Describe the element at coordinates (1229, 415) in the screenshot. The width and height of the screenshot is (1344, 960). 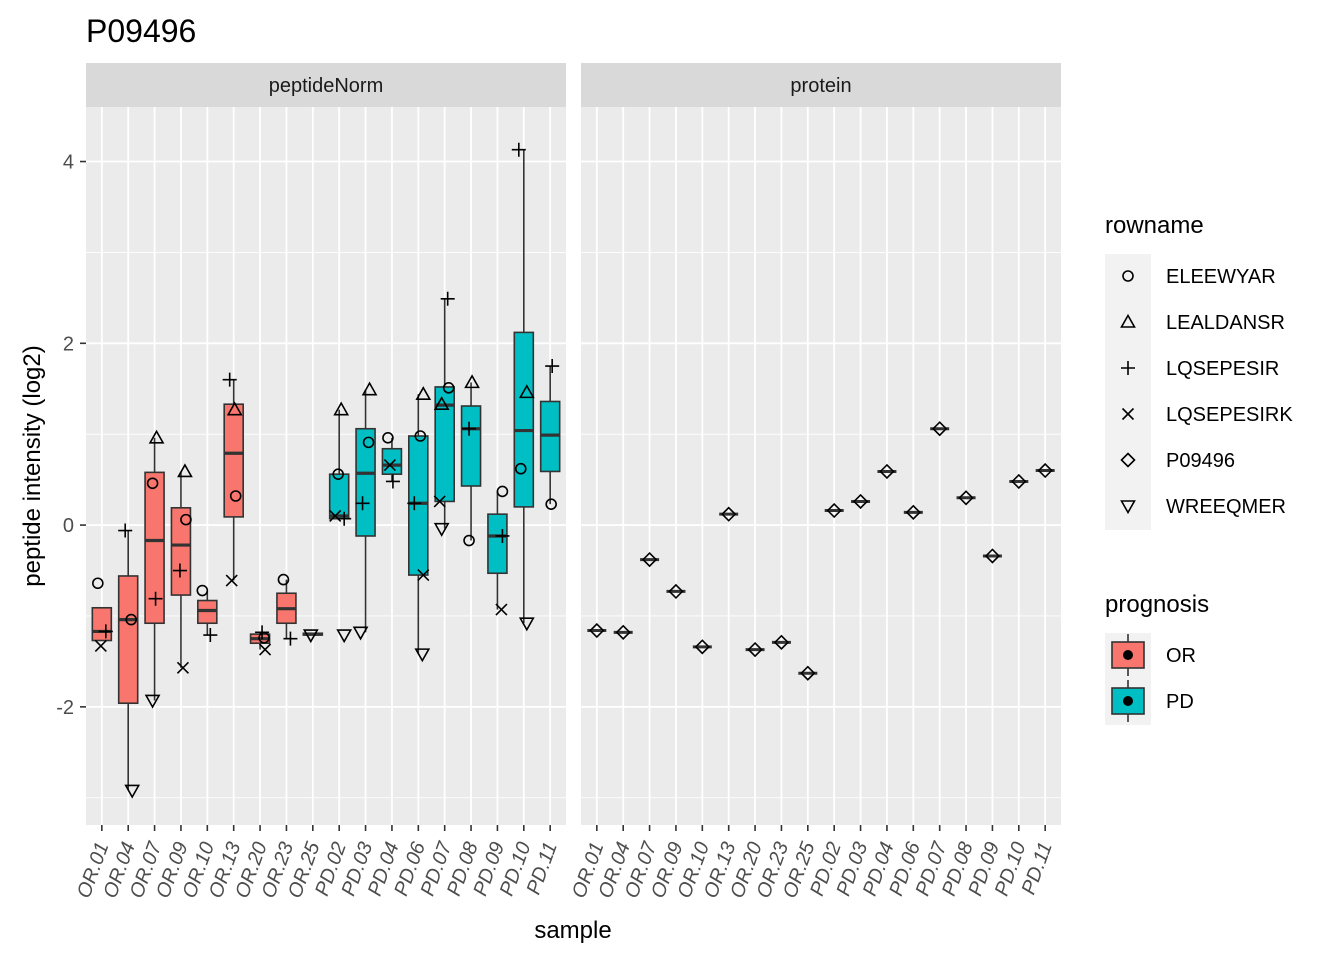
I see `legend-label: LQSEPESIRK` at that location.